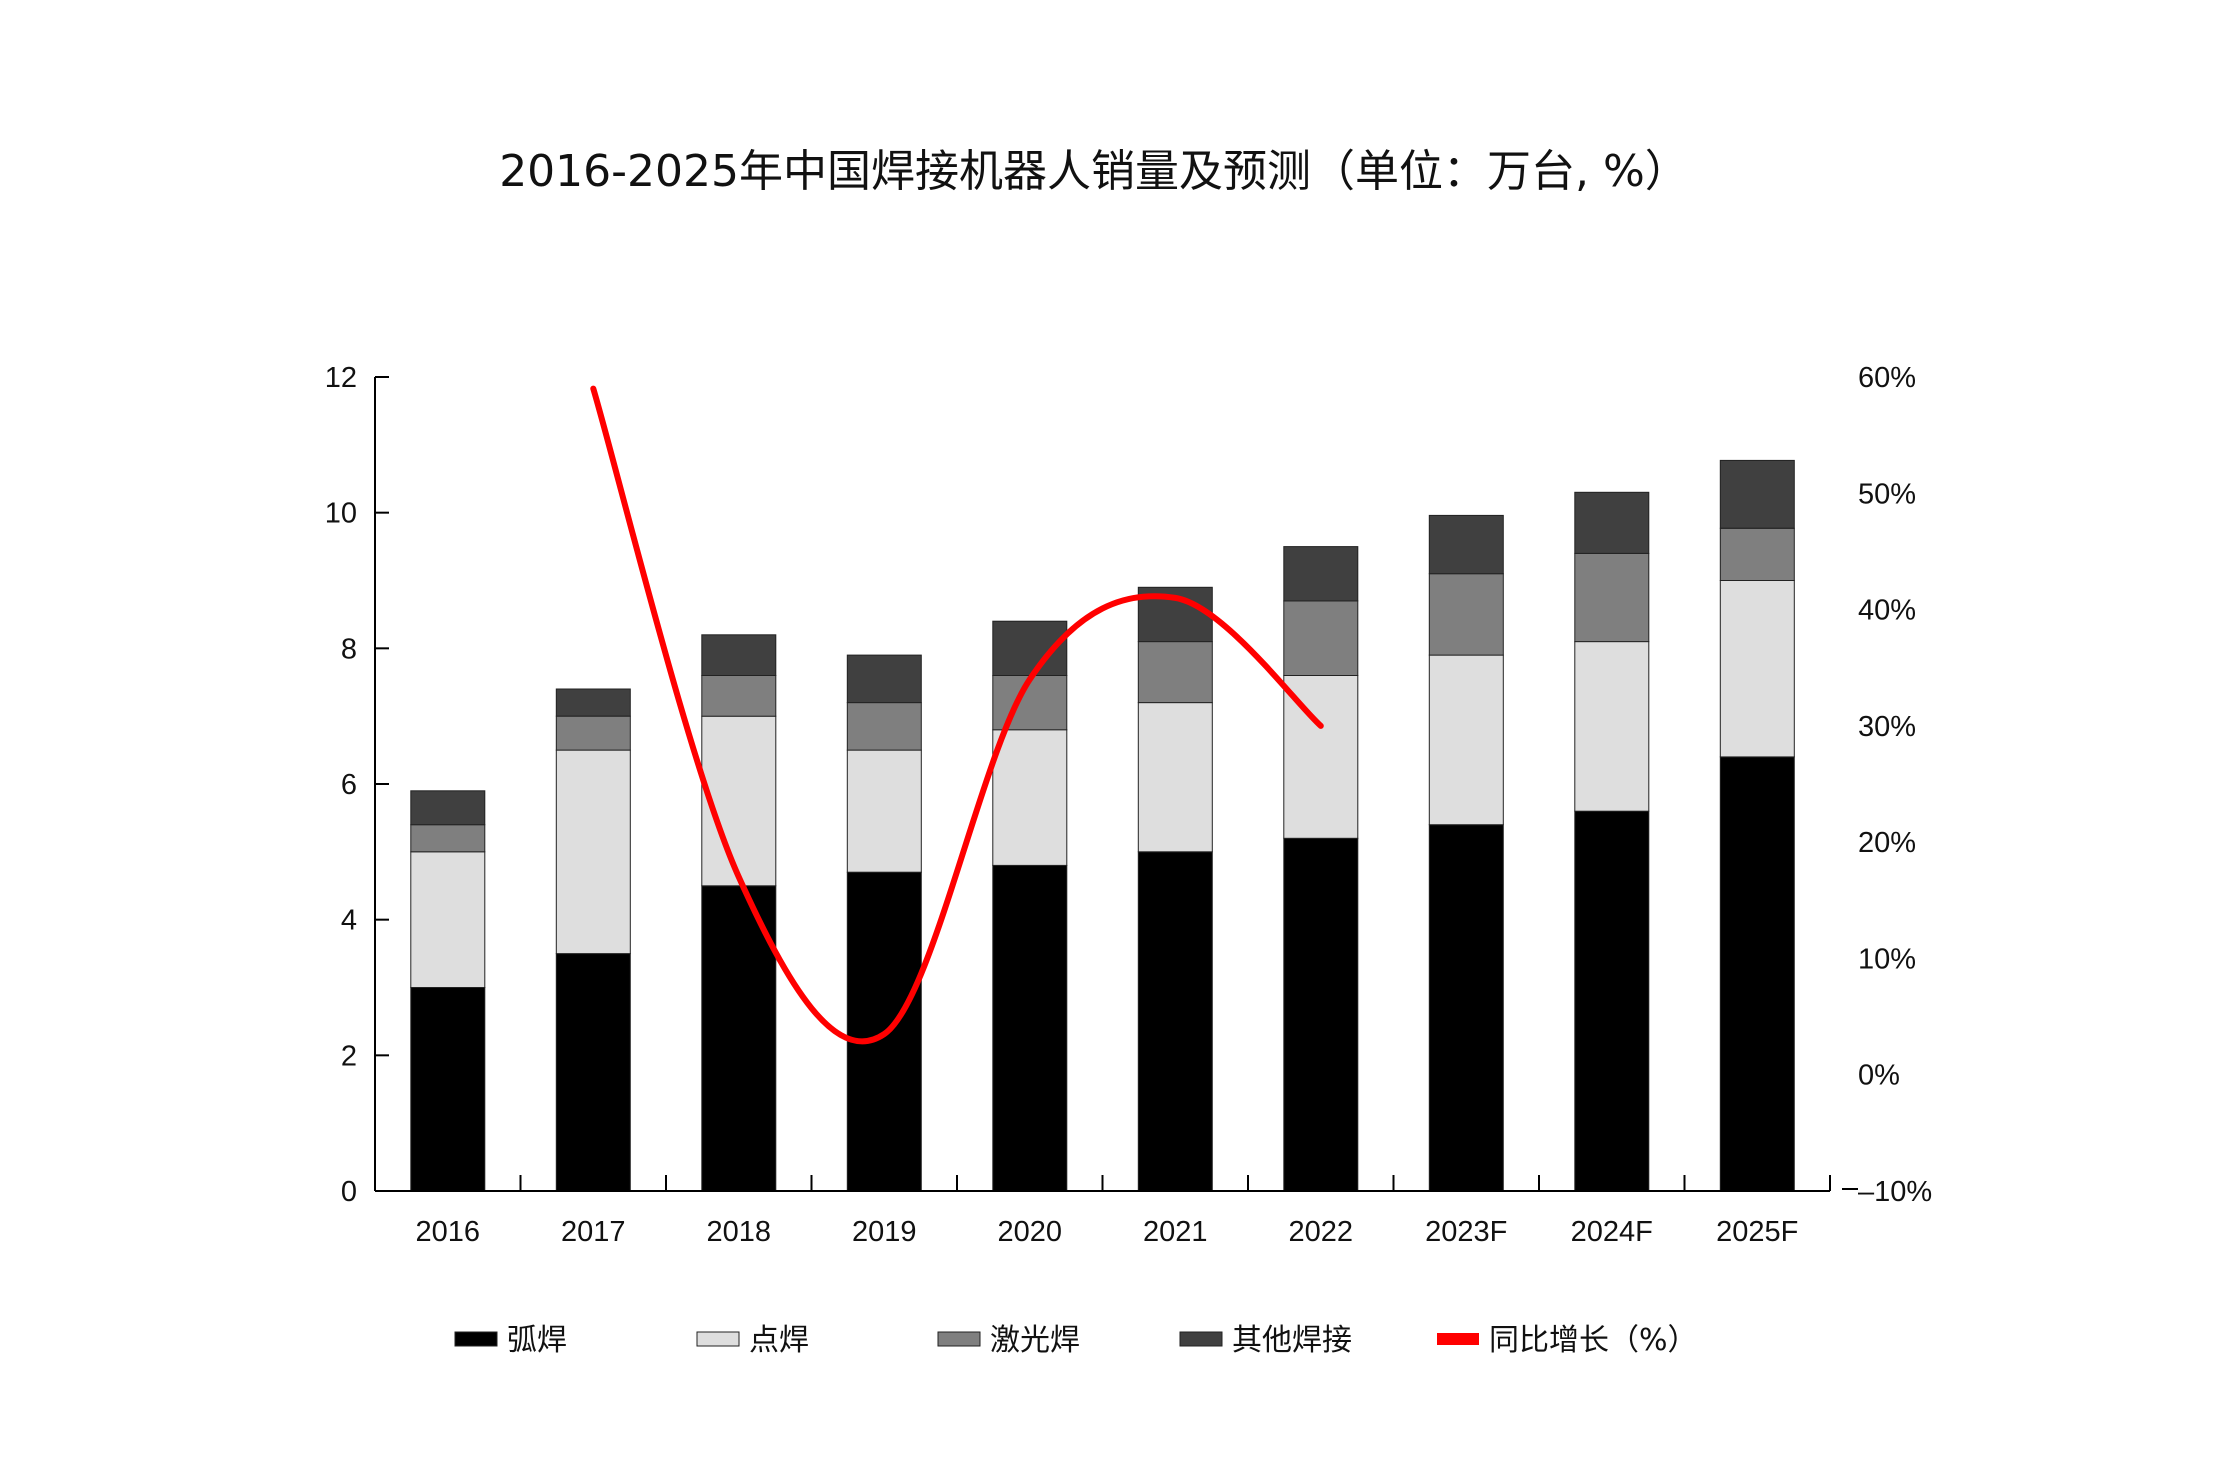  I want to click on y-tick-label: 2, so click(349, 1056).